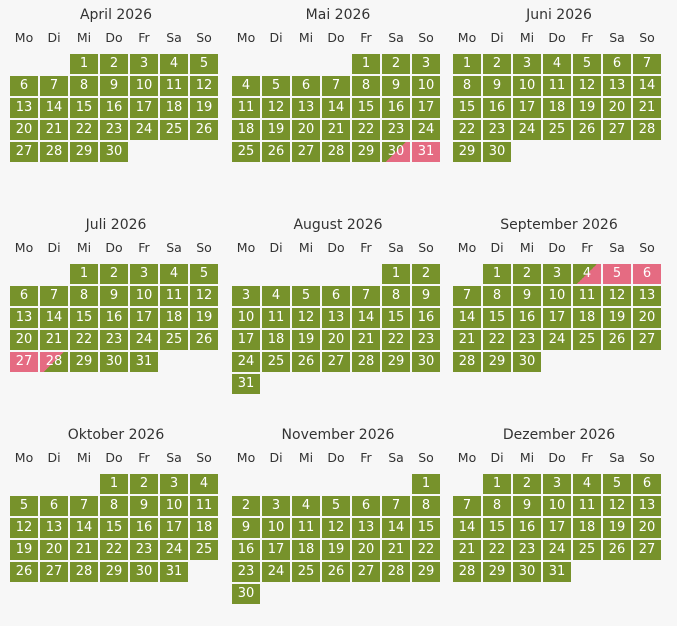  What do you see at coordinates (587, 274) in the screenshot?
I see `day-cell-booked: 4` at bounding box center [587, 274].